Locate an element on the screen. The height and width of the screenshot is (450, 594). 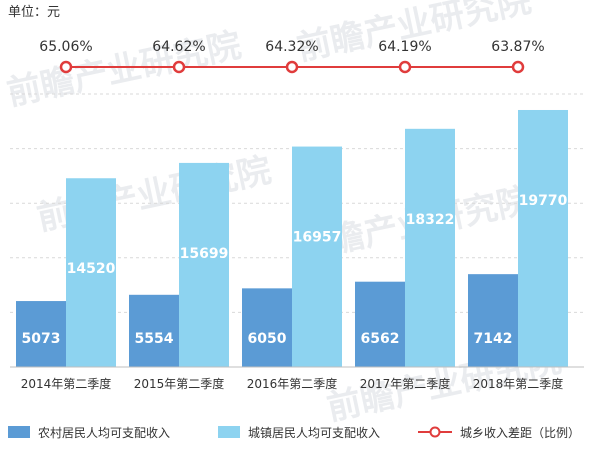
bar-label-urban: 15699 is located at coordinates (204, 254).